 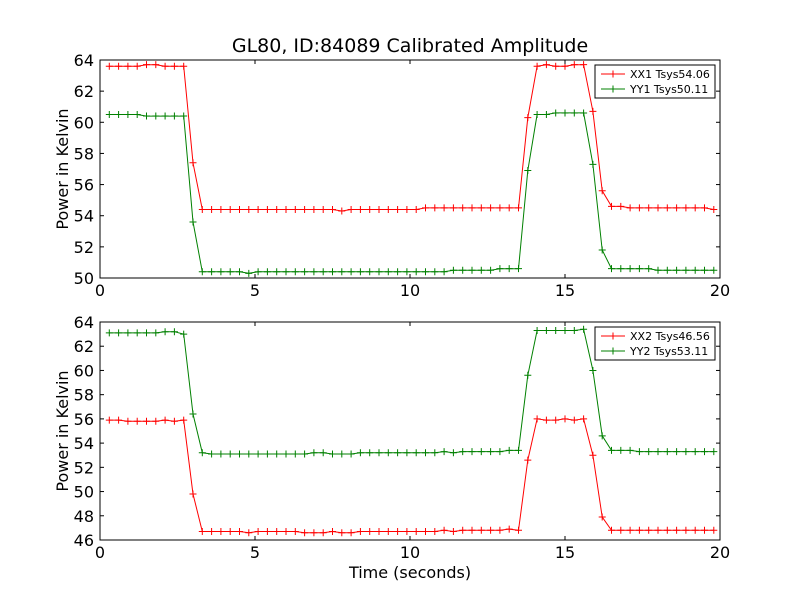 What do you see at coordinates (410, 290) in the screenshot?
I see `x-tick-label: 10` at bounding box center [410, 290].